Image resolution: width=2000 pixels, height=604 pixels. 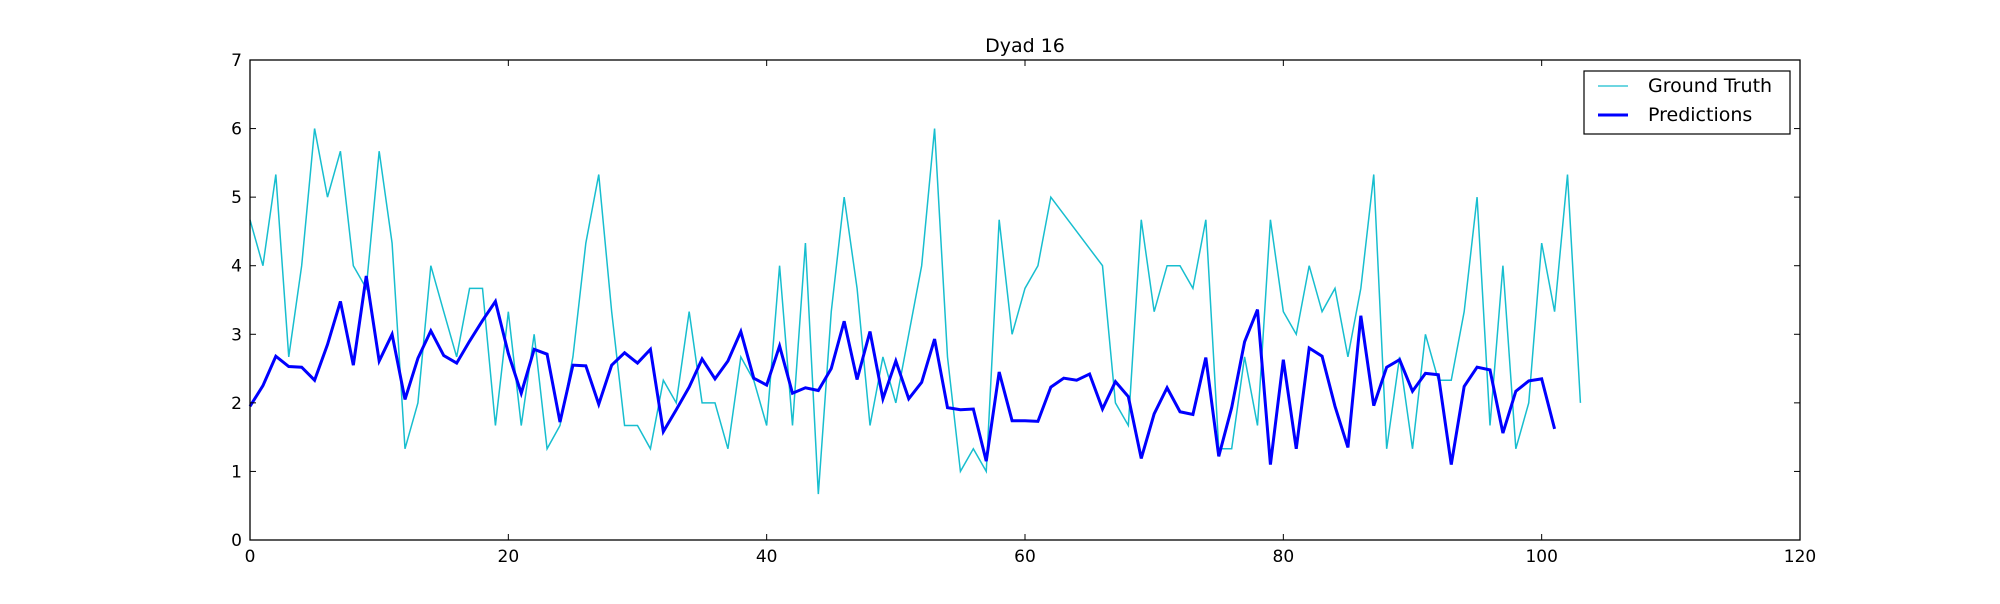 What do you see at coordinates (767, 557) in the screenshot?
I see `x-tick-label: 40` at bounding box center [767, 557].